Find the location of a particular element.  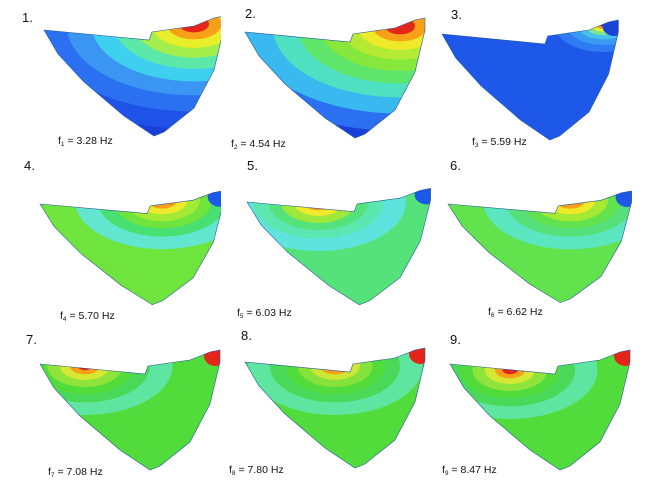

mode-frequency: f6 = 6.62 Hz is located at coordinates (515, 312).